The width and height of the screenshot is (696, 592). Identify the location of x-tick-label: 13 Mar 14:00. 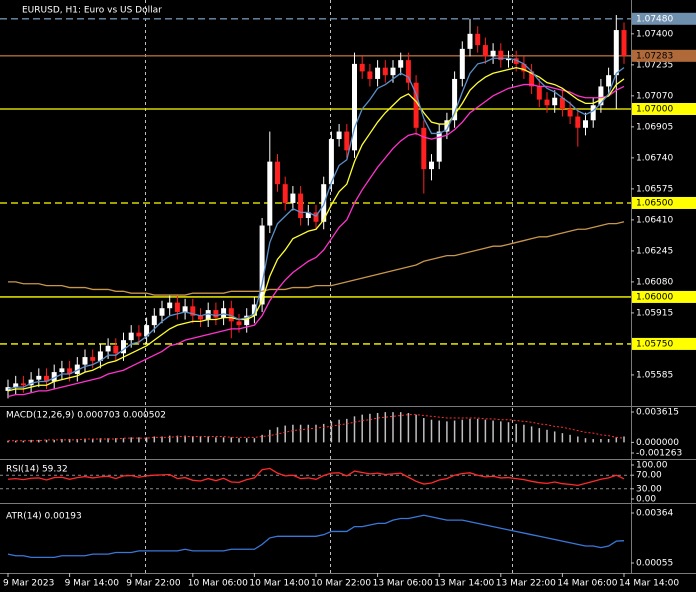
(464, 584).